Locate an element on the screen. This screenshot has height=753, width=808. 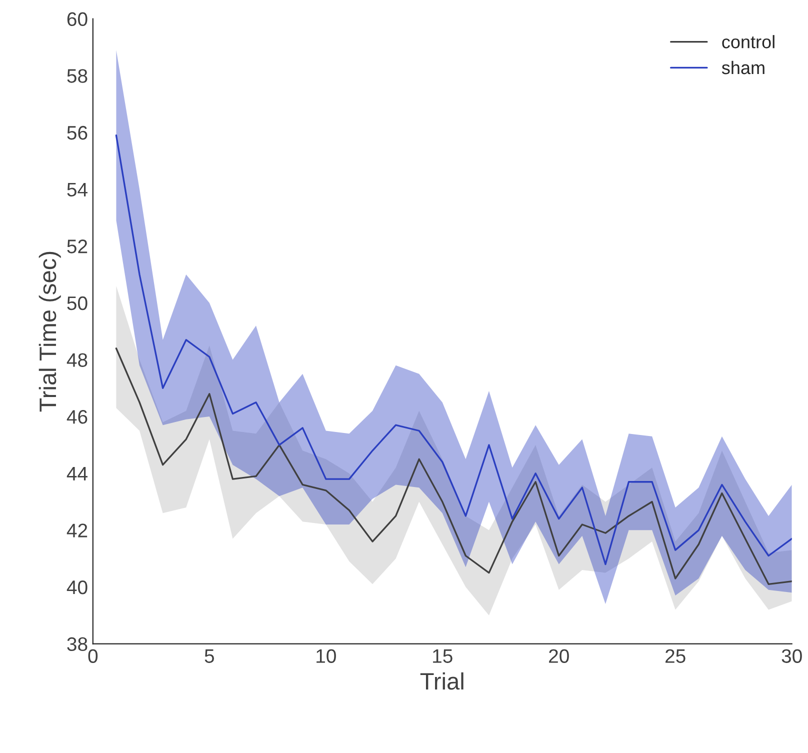
y-tick-label: 42 is located at coordinates (77, 531).